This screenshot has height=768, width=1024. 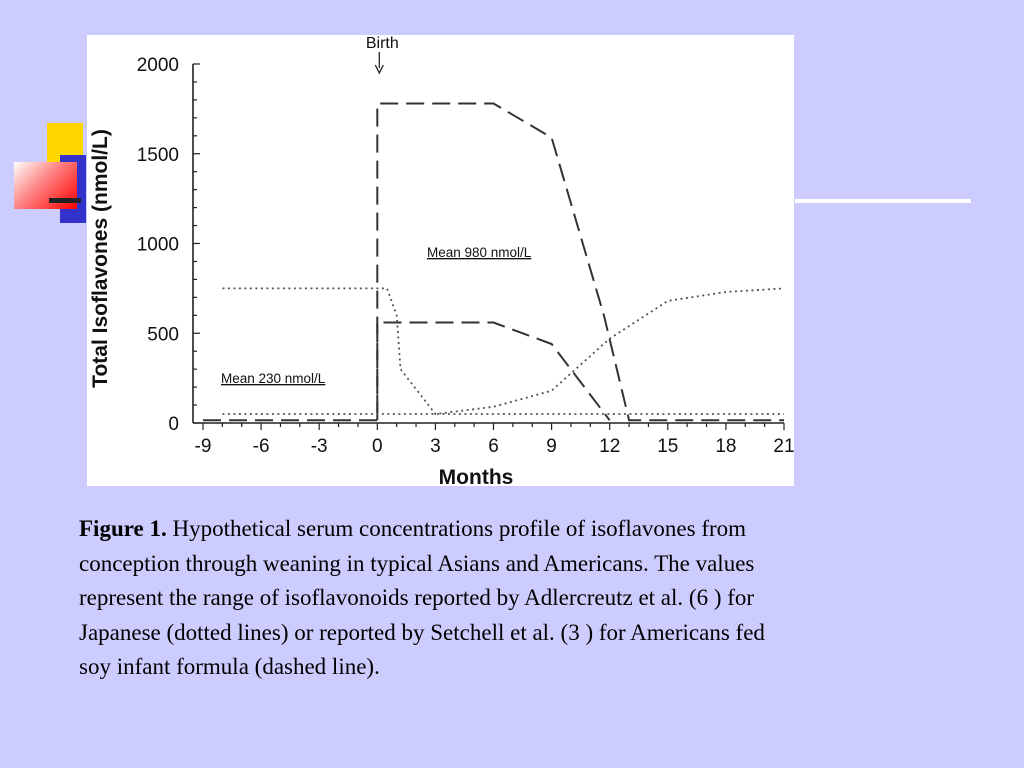 What do you see at coordinates (667, 446) in the screenshot?
I see `x-tick-label: 15` at bounding box center [667, 446].